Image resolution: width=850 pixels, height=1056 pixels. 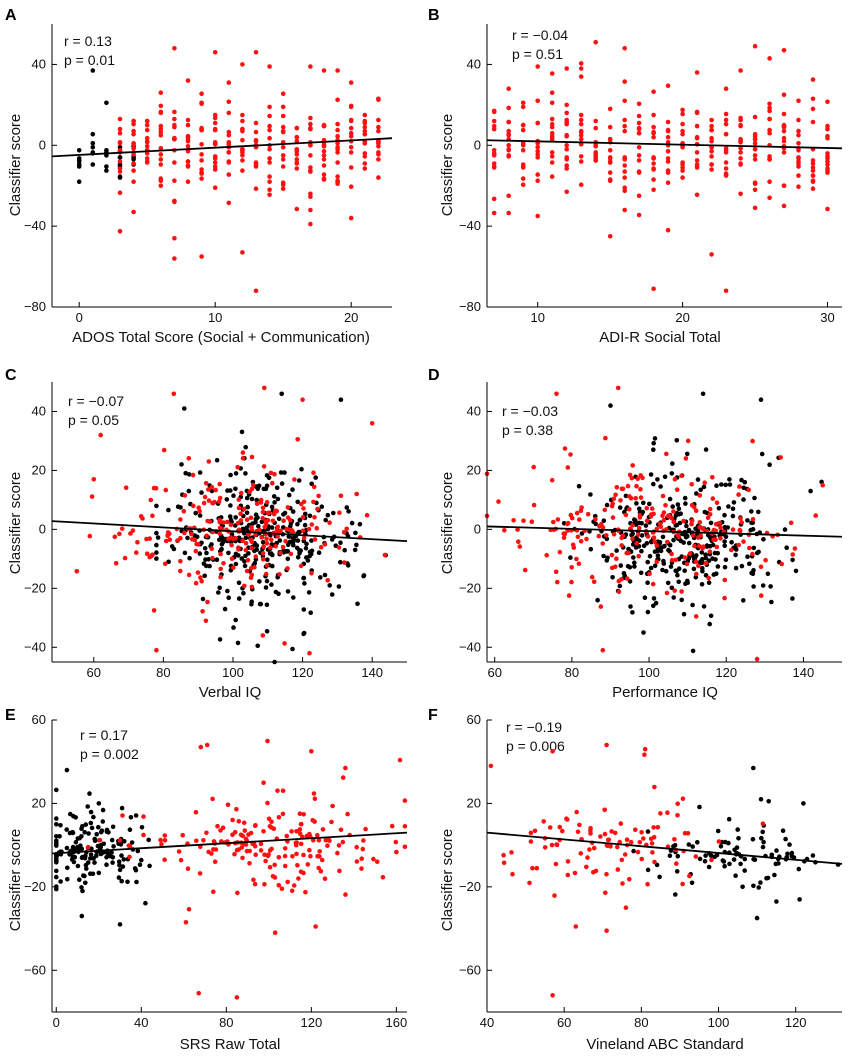 I want to click on x-tick-label: 120, so click(x=796, y=1022).